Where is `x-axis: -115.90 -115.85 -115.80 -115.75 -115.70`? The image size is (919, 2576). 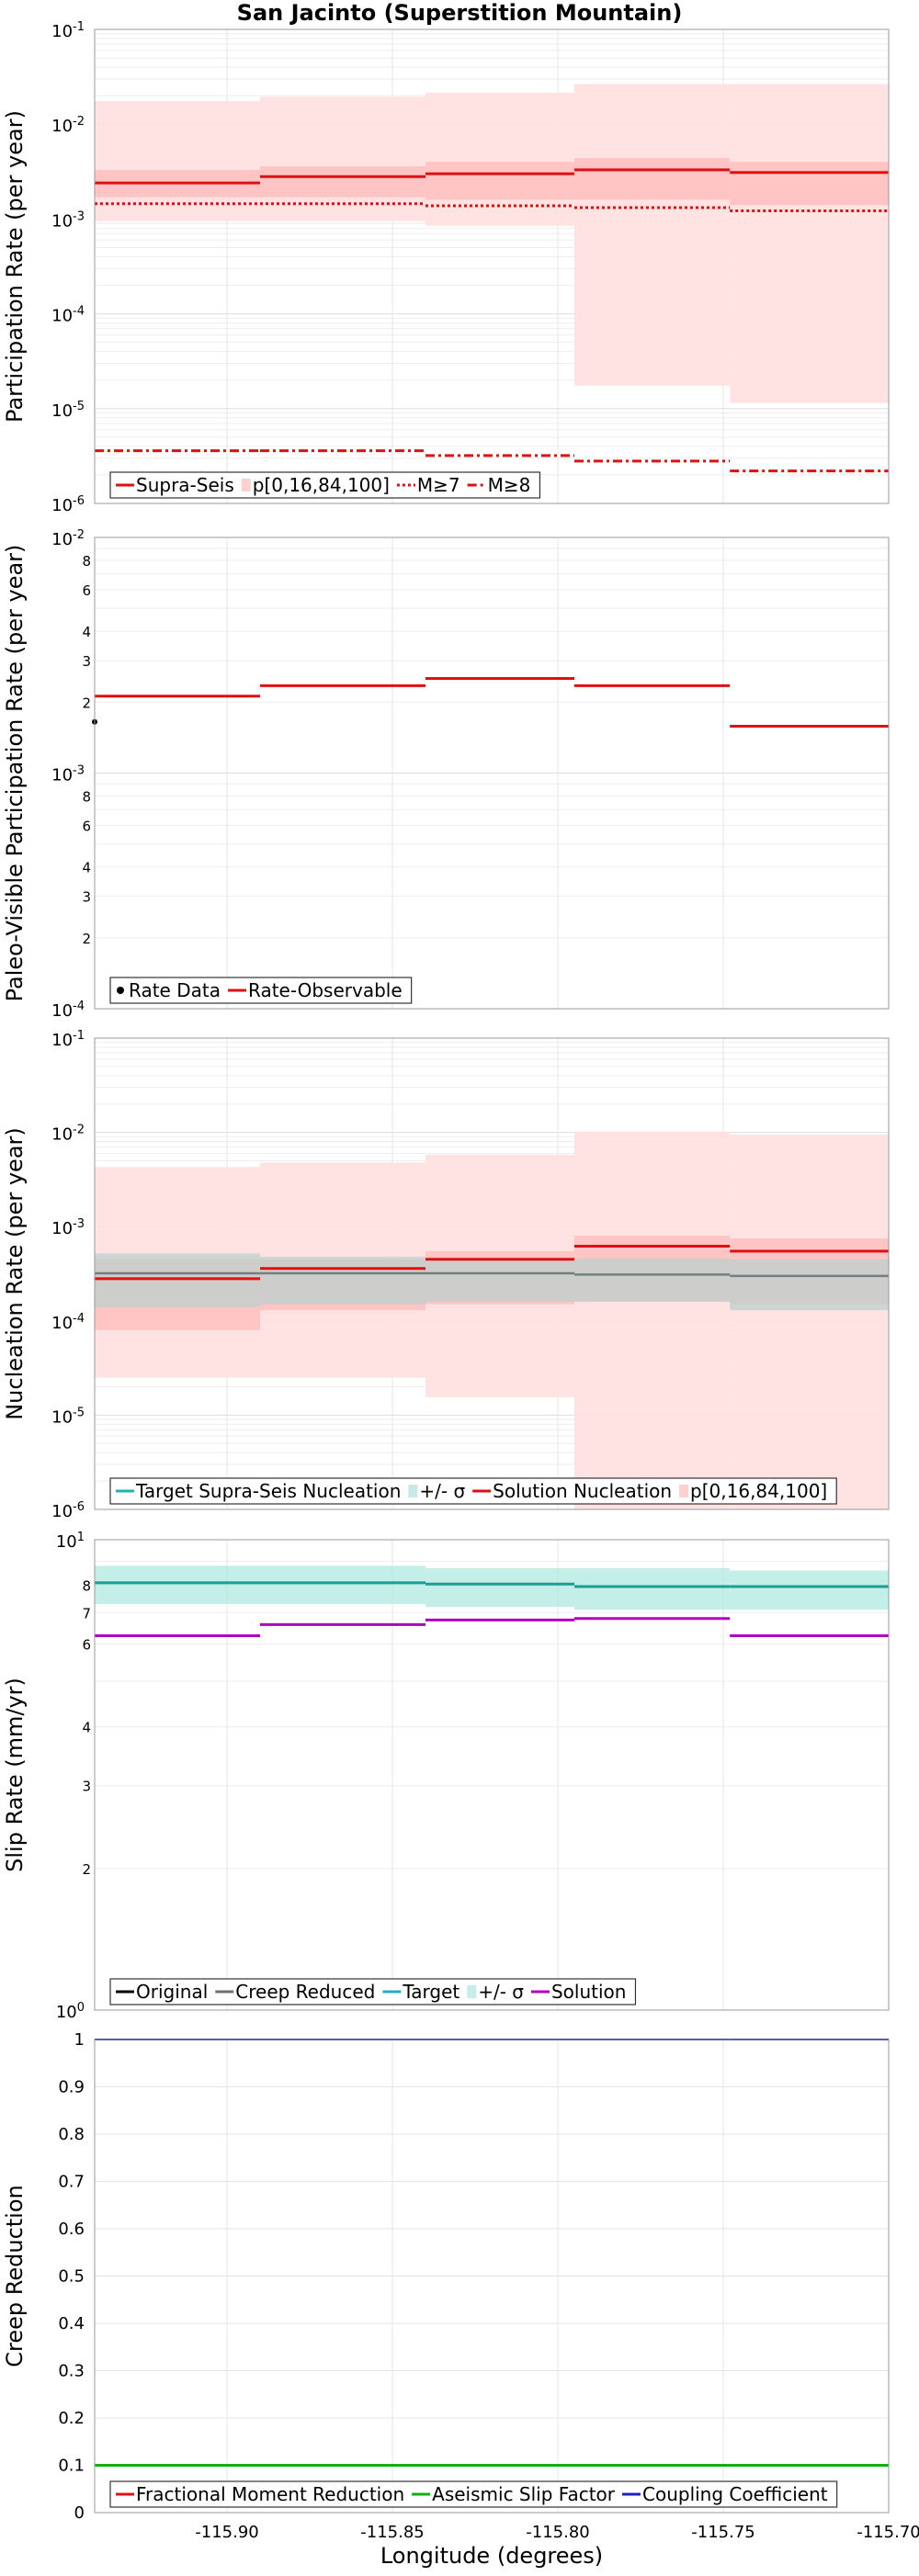 x-axis: -115.90 -115.85 -115.80 -115.75 -115.70 is located at coordinates (557, 2532).